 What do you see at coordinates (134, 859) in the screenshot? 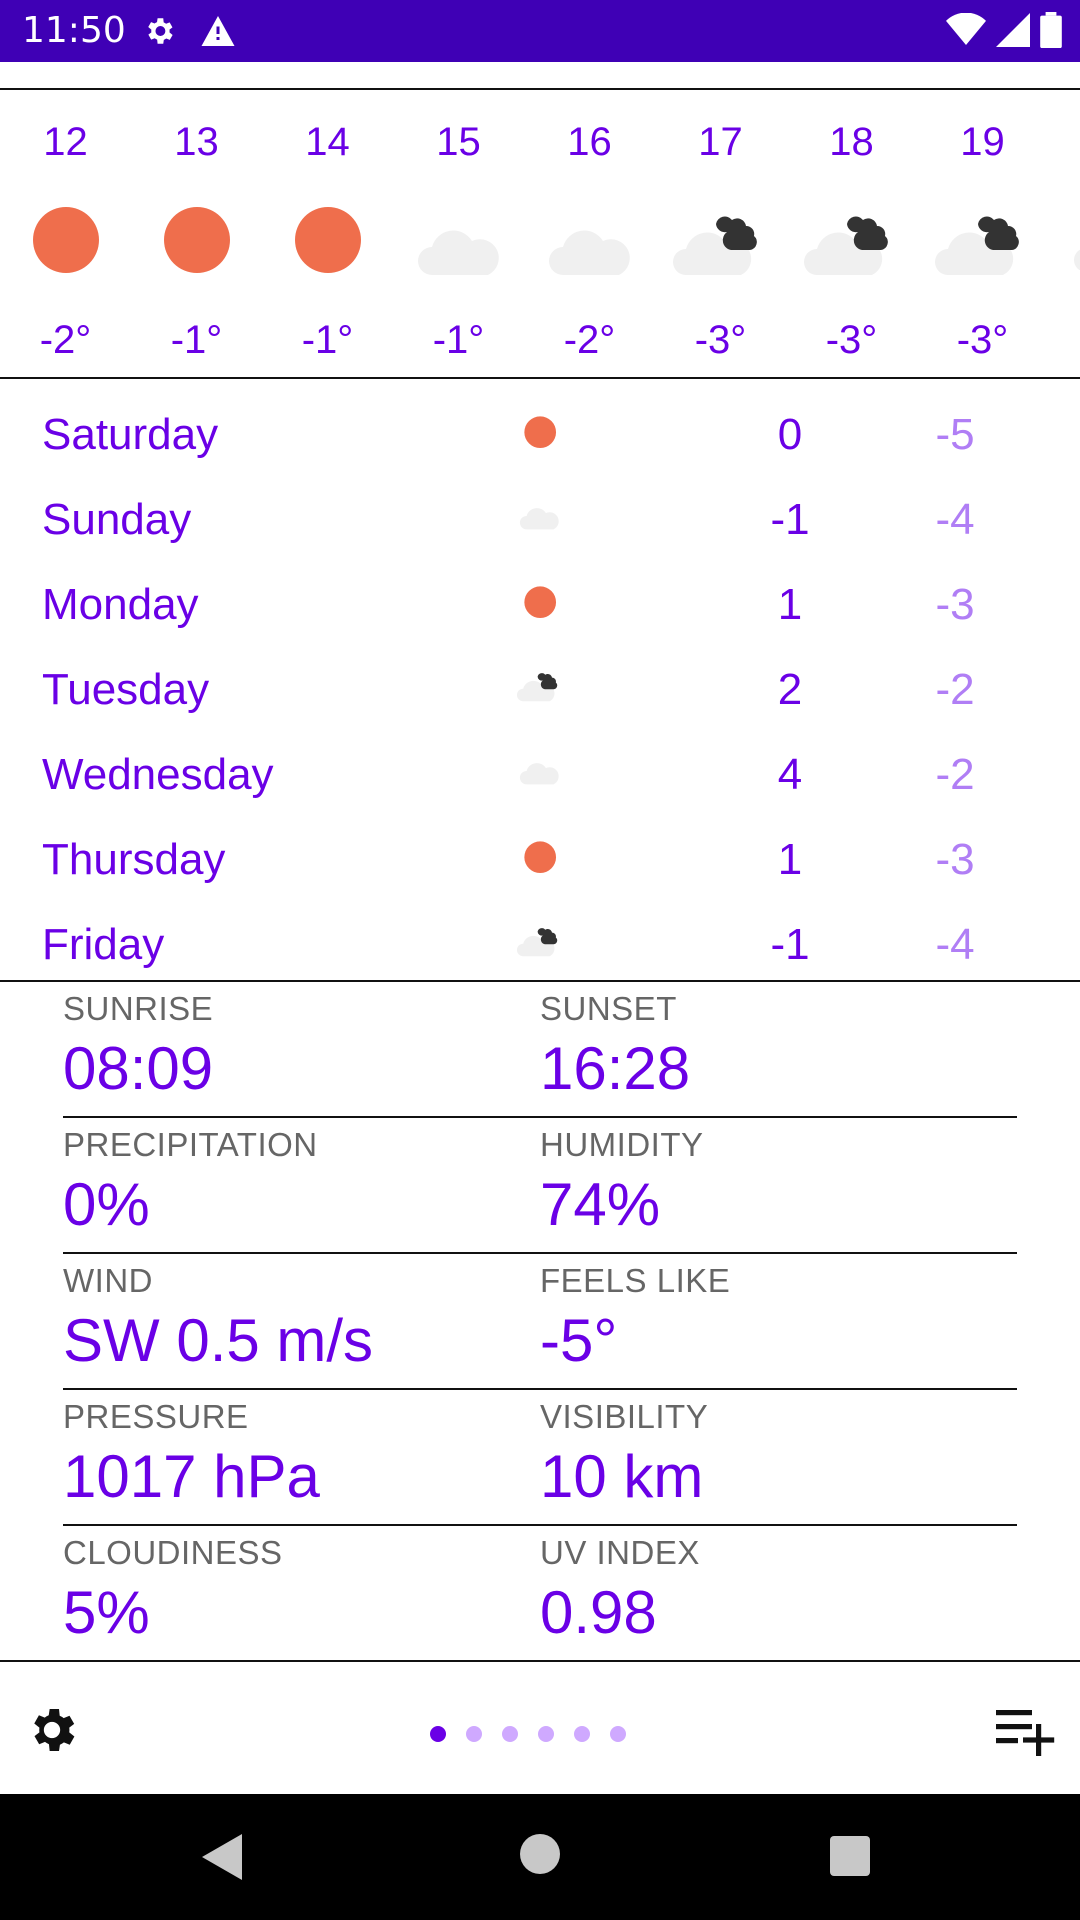
I see `day-name: Thursday` at bounding box center [134, 859].